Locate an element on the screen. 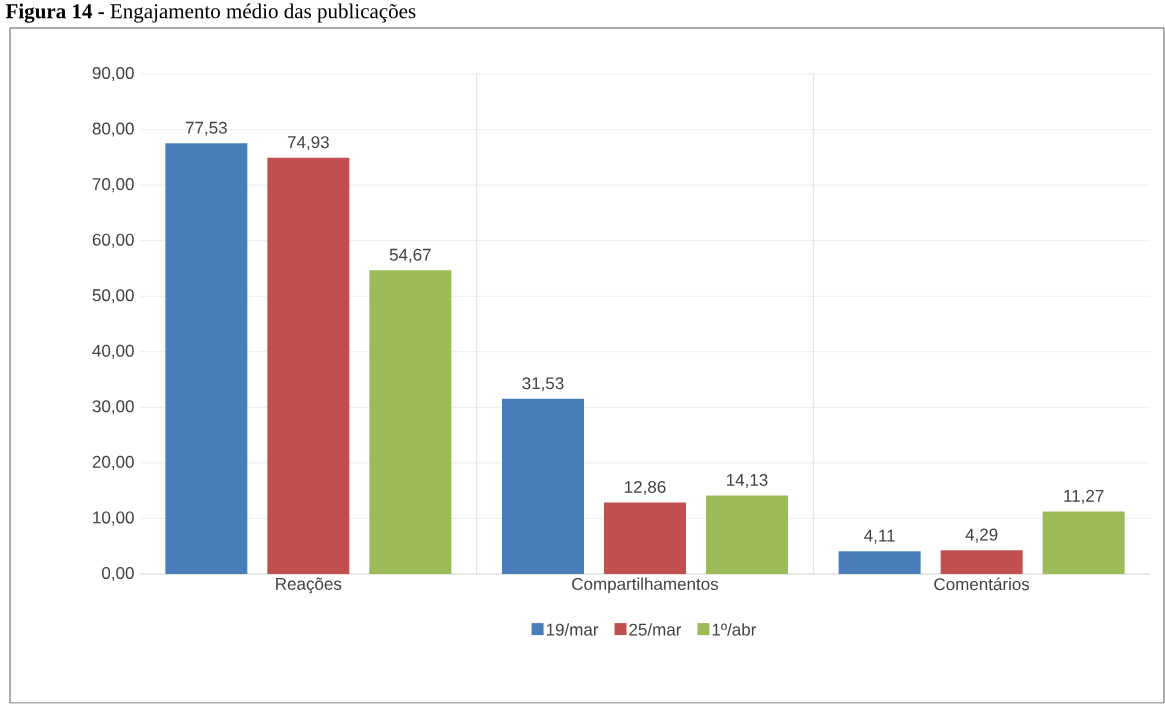 The width and height of the screenshot is (1165, 704). data-label: 74,93 is located at coordinates (308, 143).